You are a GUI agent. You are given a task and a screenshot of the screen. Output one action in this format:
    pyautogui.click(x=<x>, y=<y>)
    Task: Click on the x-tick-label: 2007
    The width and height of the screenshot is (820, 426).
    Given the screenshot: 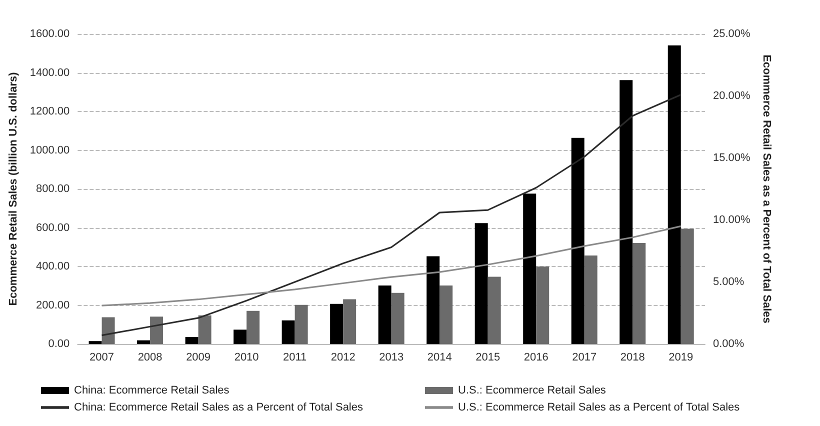 What is the action you would take?
    pyautogui.click(x=102, y=358)
    